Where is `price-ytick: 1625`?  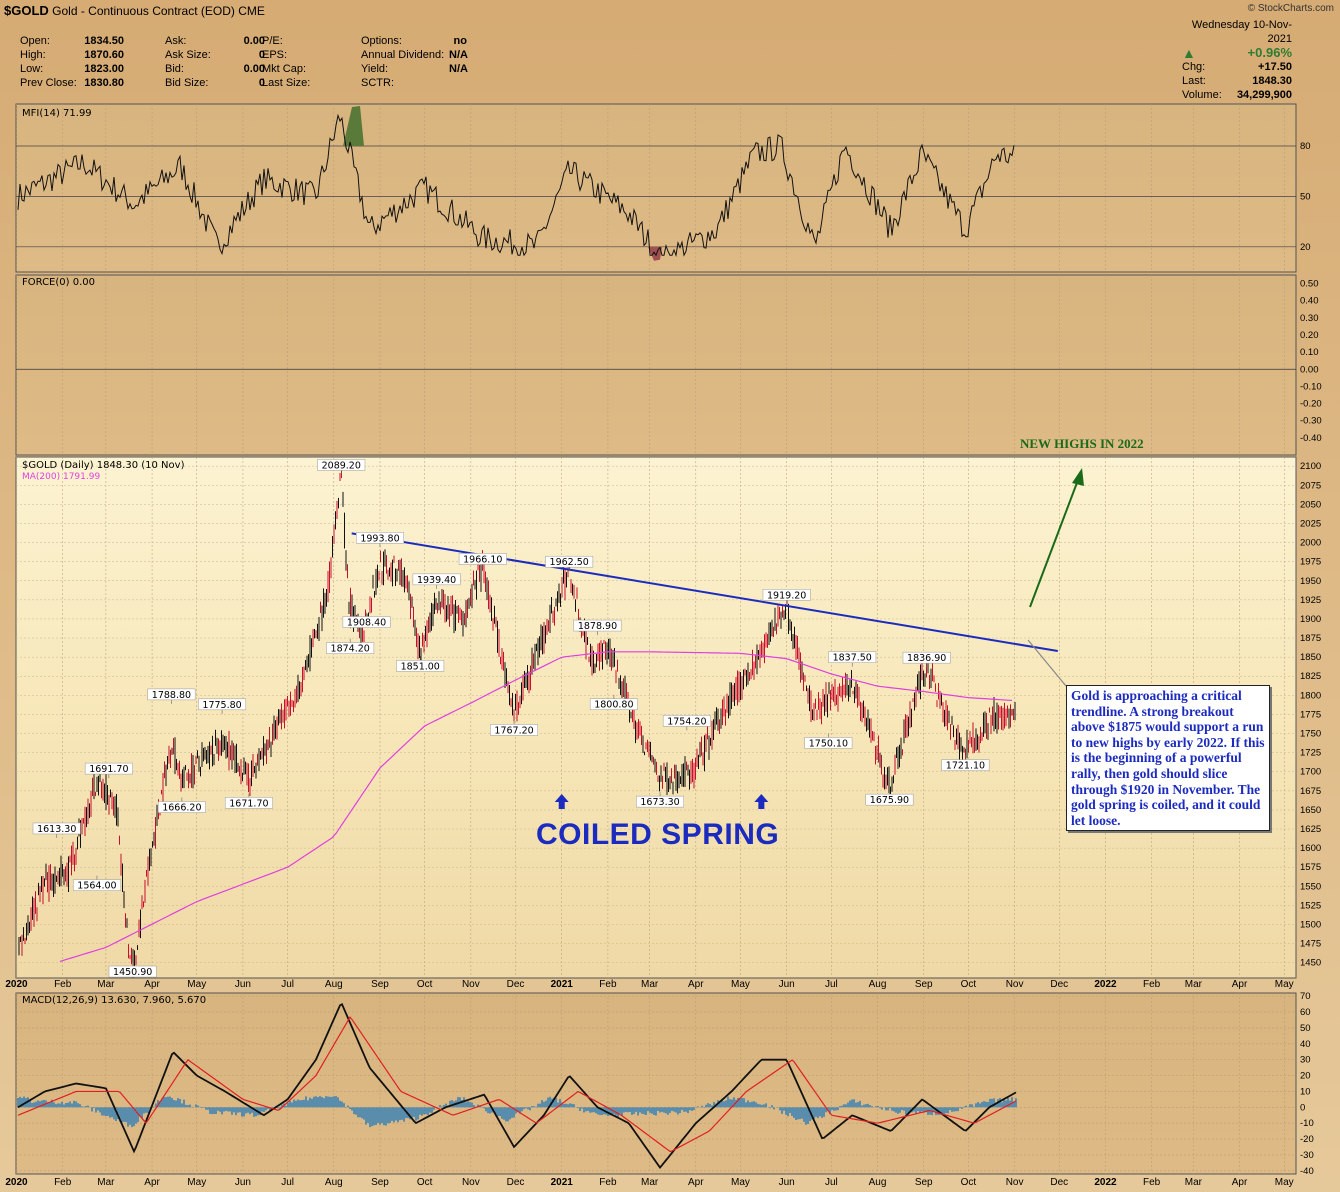
price-ytick: 1625 is located at coordinates (1310, 829).